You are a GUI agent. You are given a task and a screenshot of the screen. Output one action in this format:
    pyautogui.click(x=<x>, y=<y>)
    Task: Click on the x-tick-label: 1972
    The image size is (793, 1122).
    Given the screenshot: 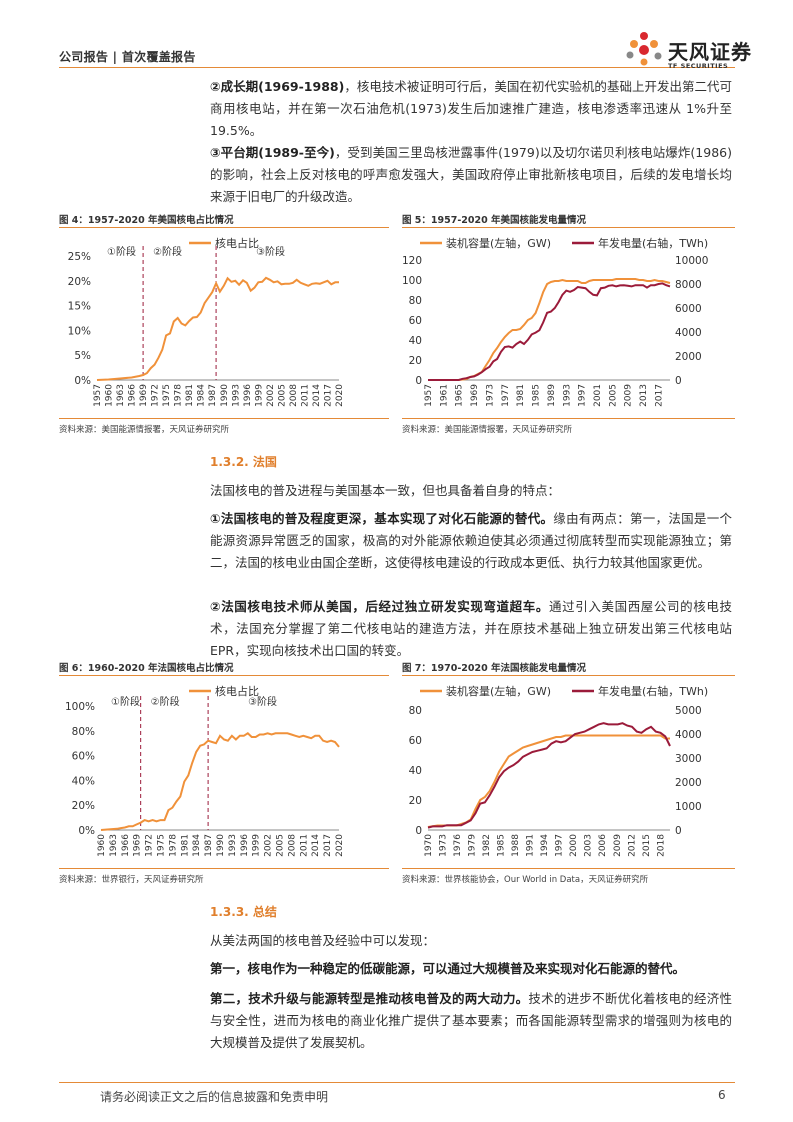 What is the action you would take?
    pyautogui.click(x=156, y=395)
    